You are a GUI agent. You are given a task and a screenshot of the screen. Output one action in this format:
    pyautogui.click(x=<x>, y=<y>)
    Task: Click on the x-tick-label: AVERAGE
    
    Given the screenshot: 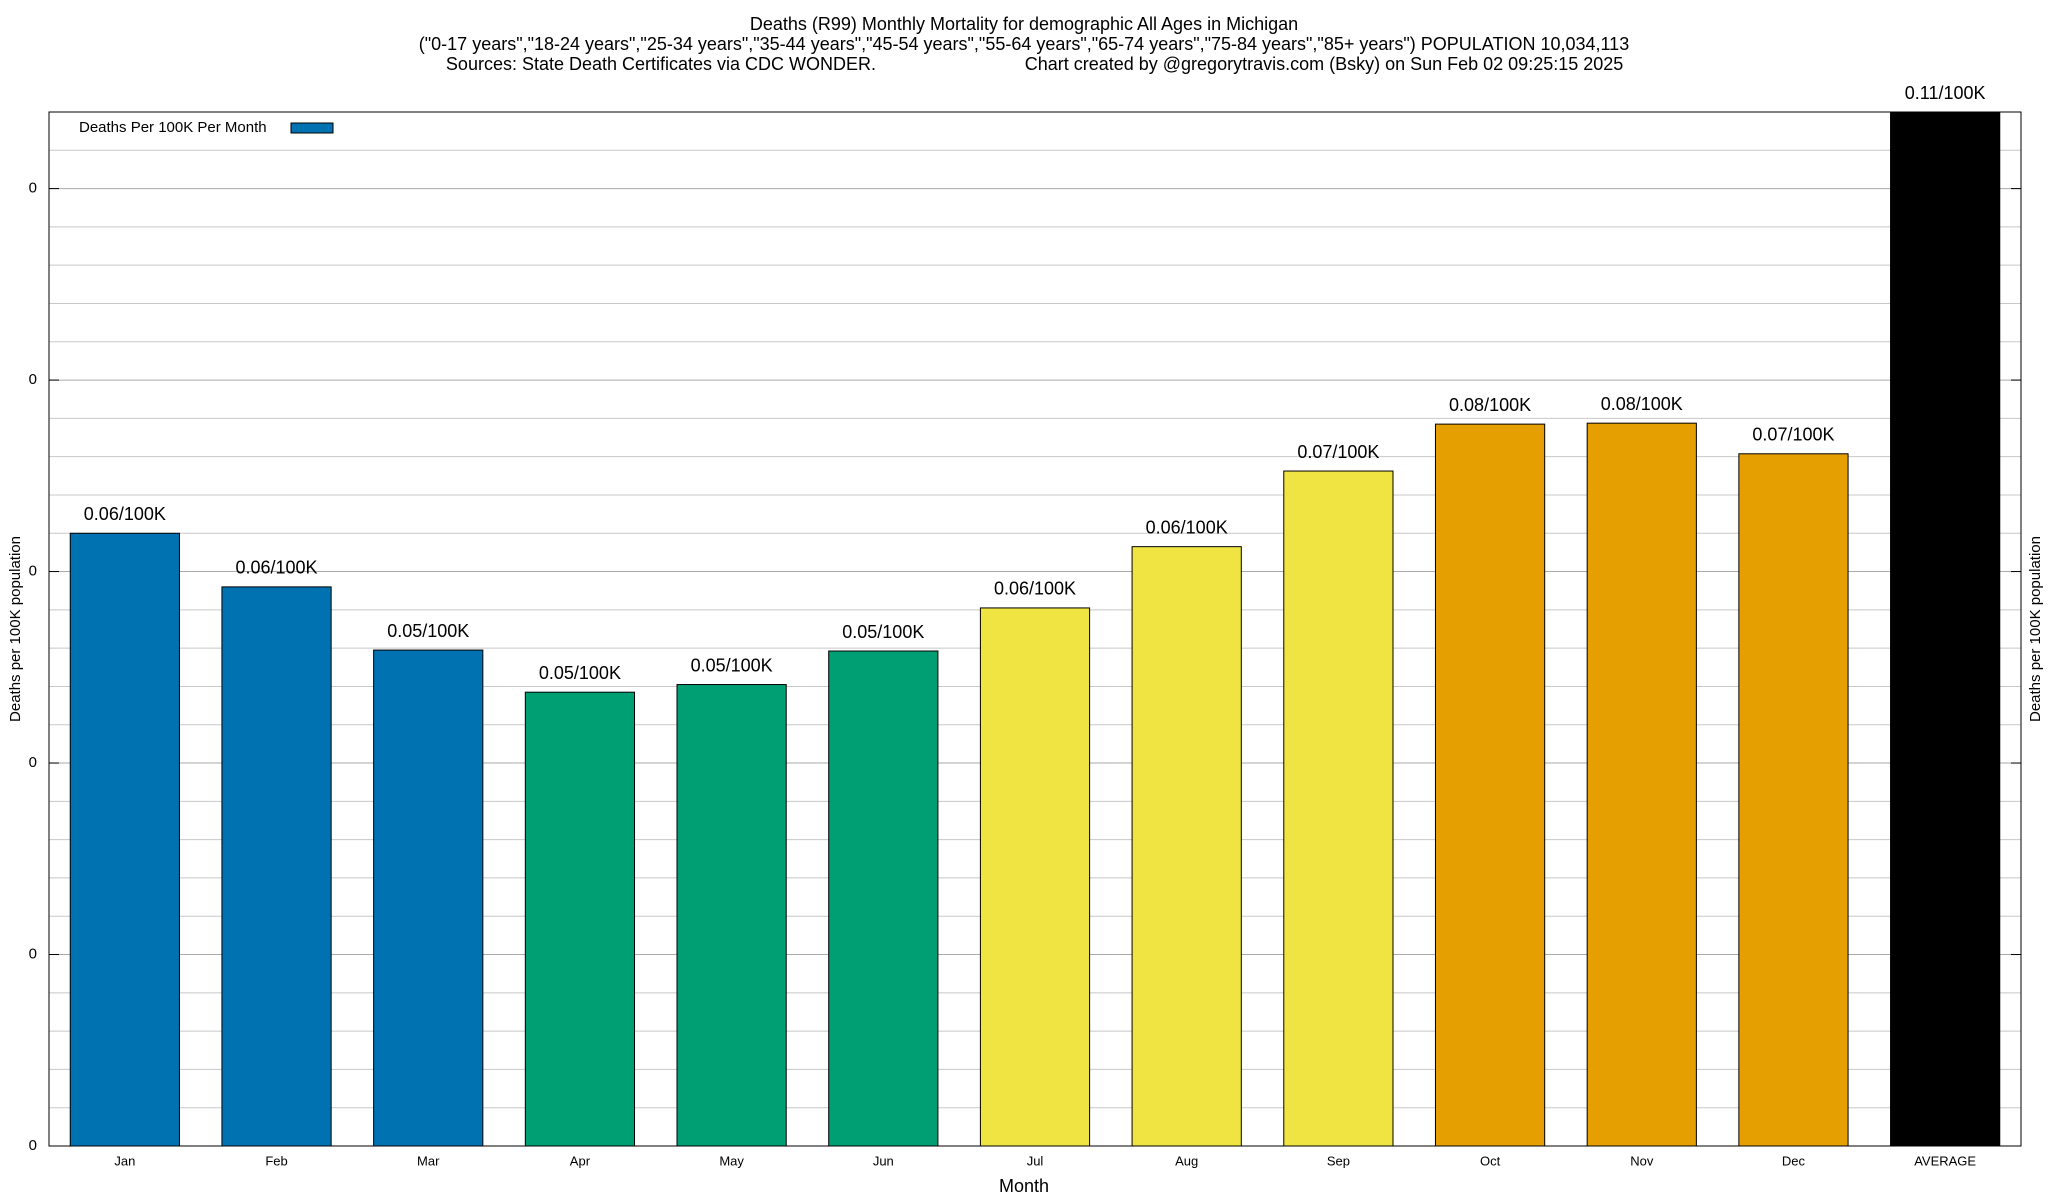 What is the action you would take?
    pyautogui.click(x=1945, y=1160)
    